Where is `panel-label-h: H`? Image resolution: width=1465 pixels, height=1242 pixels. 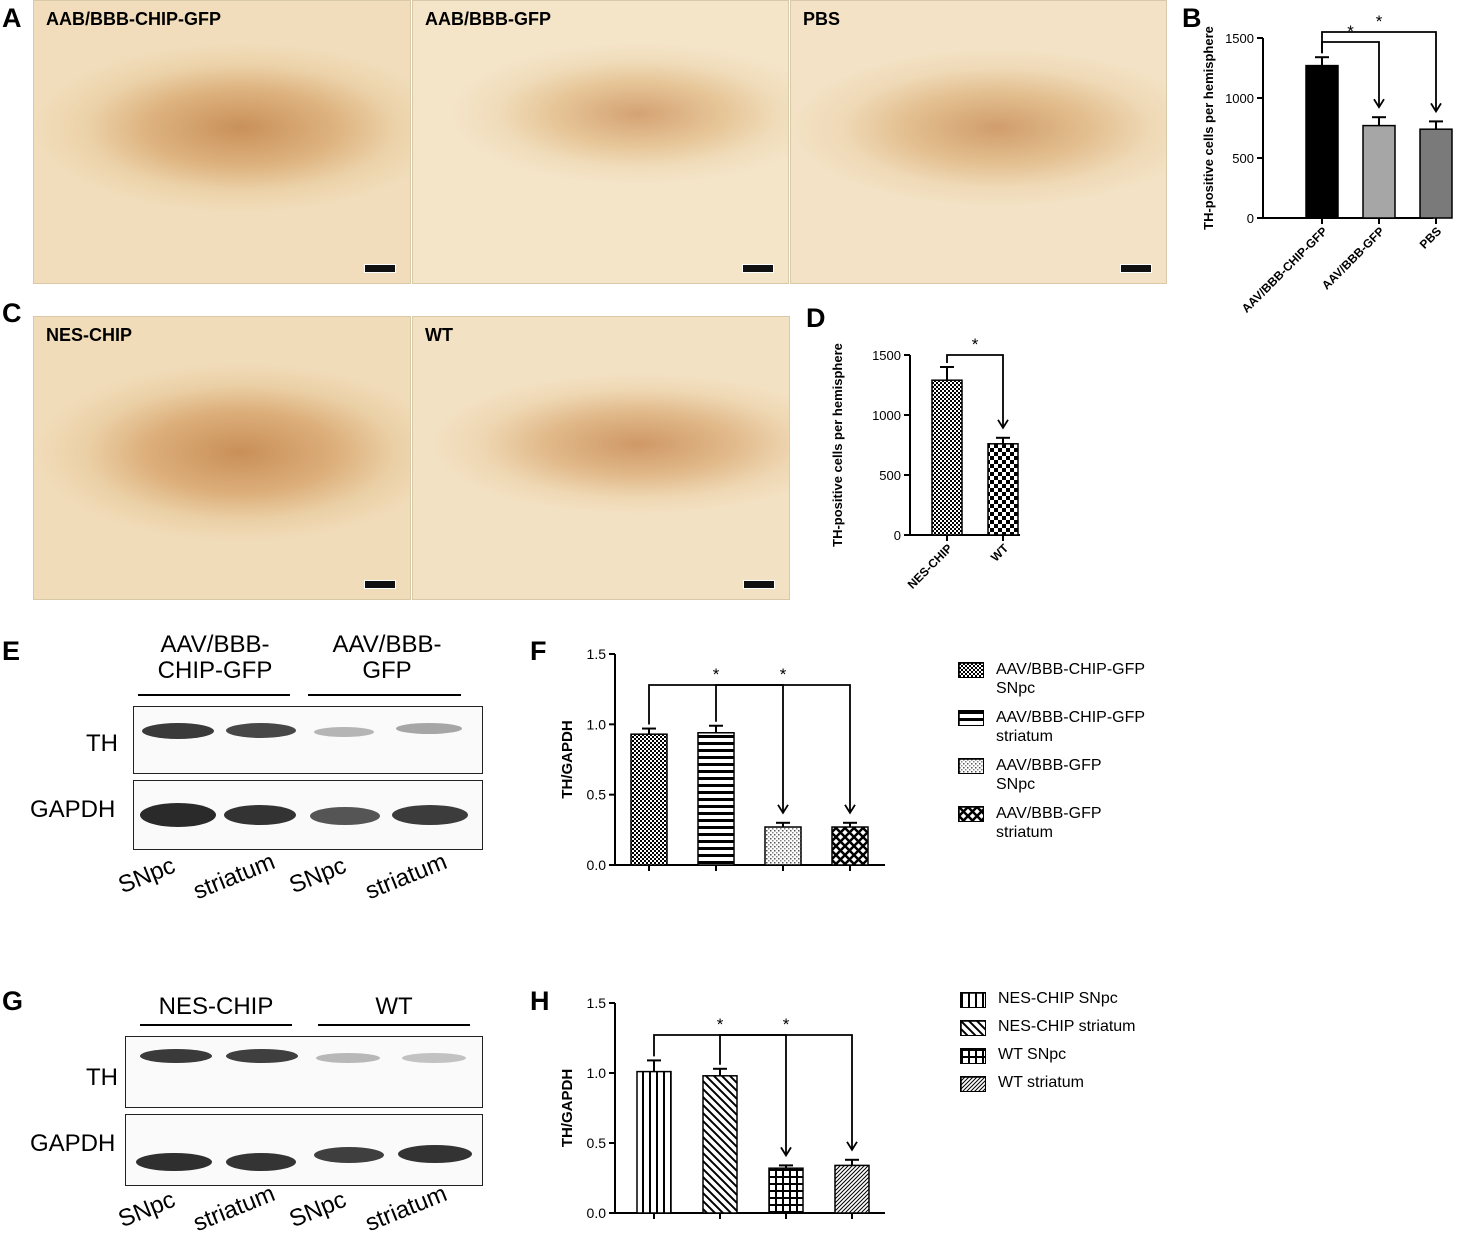
panel-label-h: H is located at coordinates (540, 1001).